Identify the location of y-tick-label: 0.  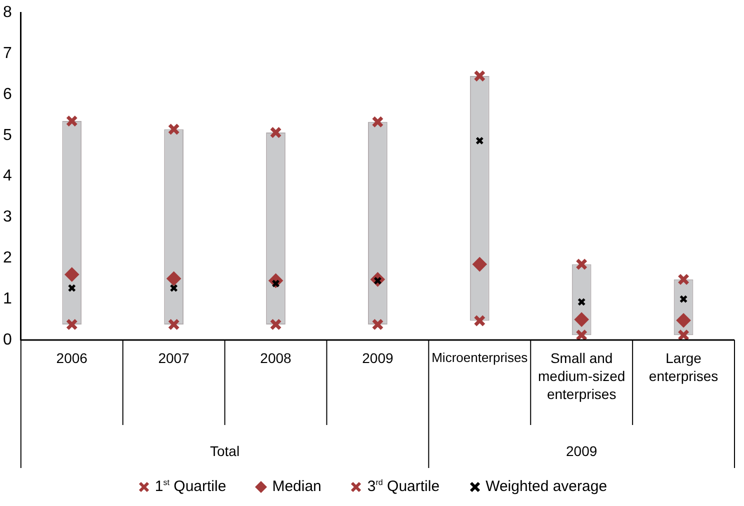
(7, 339).